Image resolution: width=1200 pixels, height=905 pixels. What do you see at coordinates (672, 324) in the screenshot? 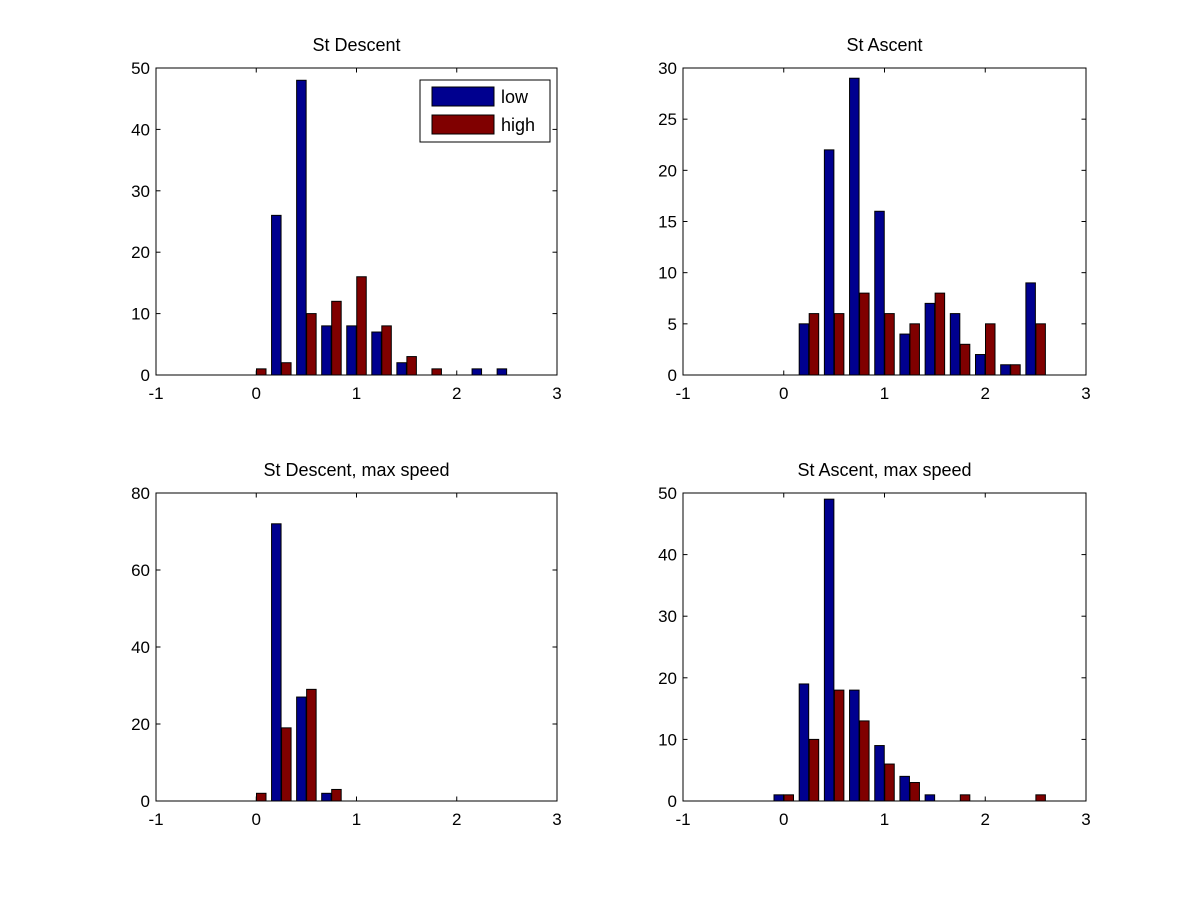
I see `y-tick-label: 5` at bounding box center [672, 324].